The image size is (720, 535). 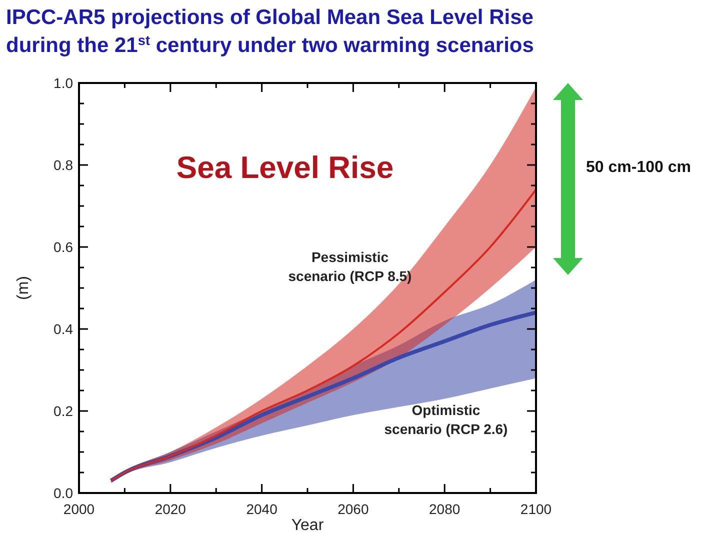 What do you see at coordinates (64, 329) in the screenshot?
I see `y-tick-label: 0.4` at bounding box center [64, 329].